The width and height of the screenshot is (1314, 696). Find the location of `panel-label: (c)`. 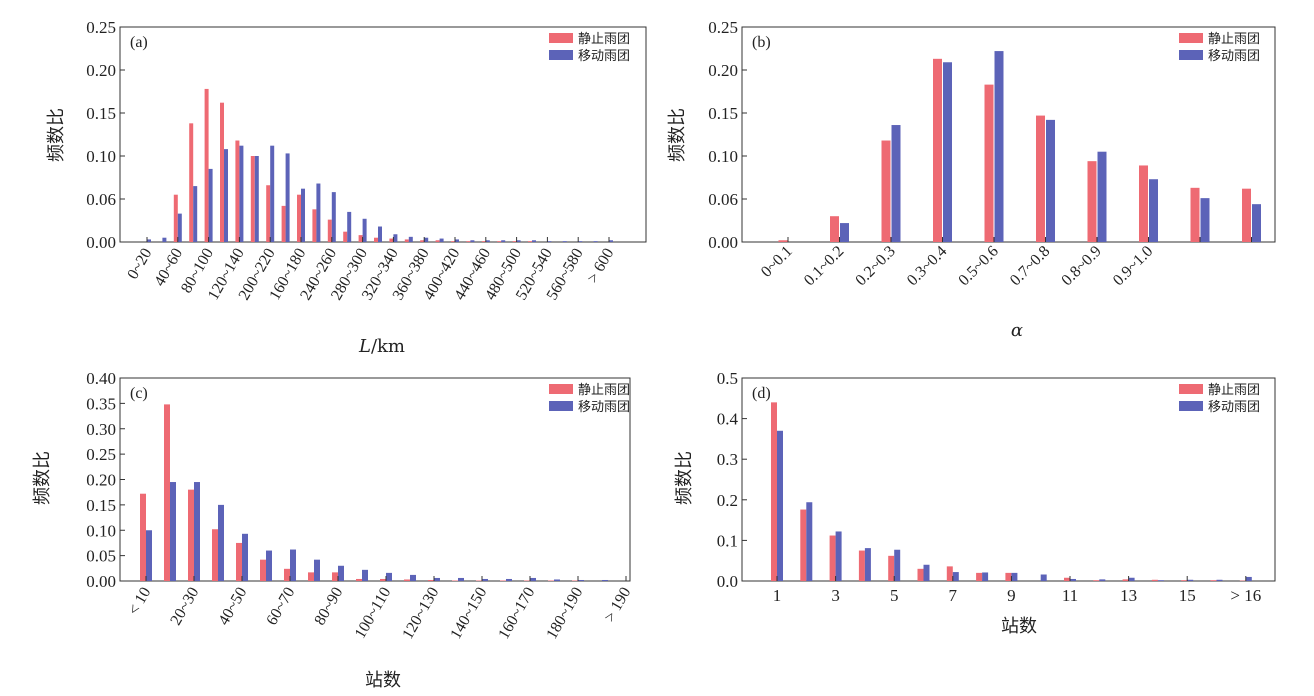

panel-label: (c) is located at coordinates (139, 393).